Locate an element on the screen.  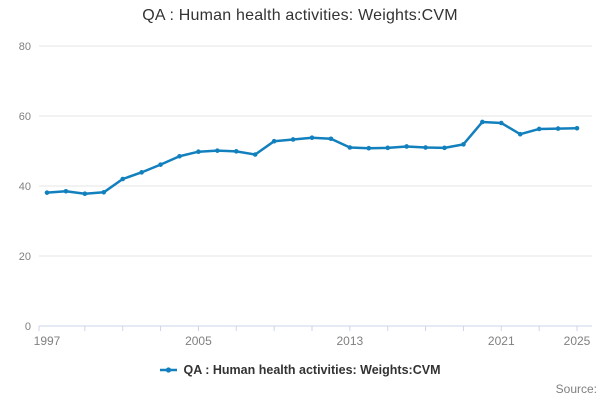
source-label: Source: is located at coordinates (576, 389).